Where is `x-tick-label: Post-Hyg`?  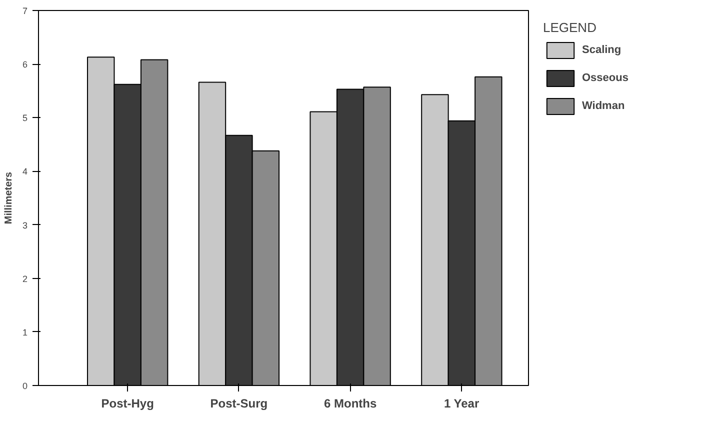
x-tick-label: Post-Hyg is located at coordinates (127, 403).